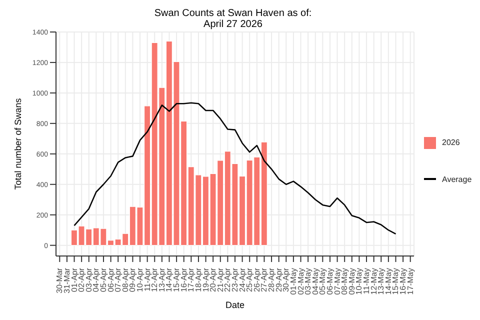  I want to click on x-tick-label: 13-Apr, so click(161, 280).